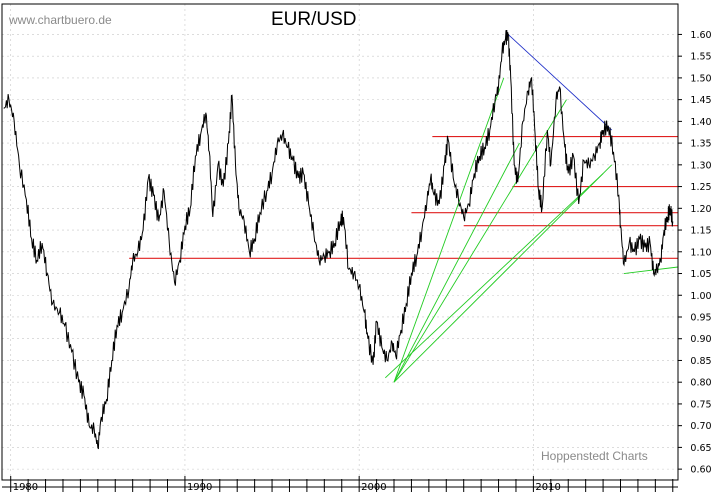 This screenshot has height=492, width=723. I want to click on y-tick-label: 1.30, so click(700, 165).